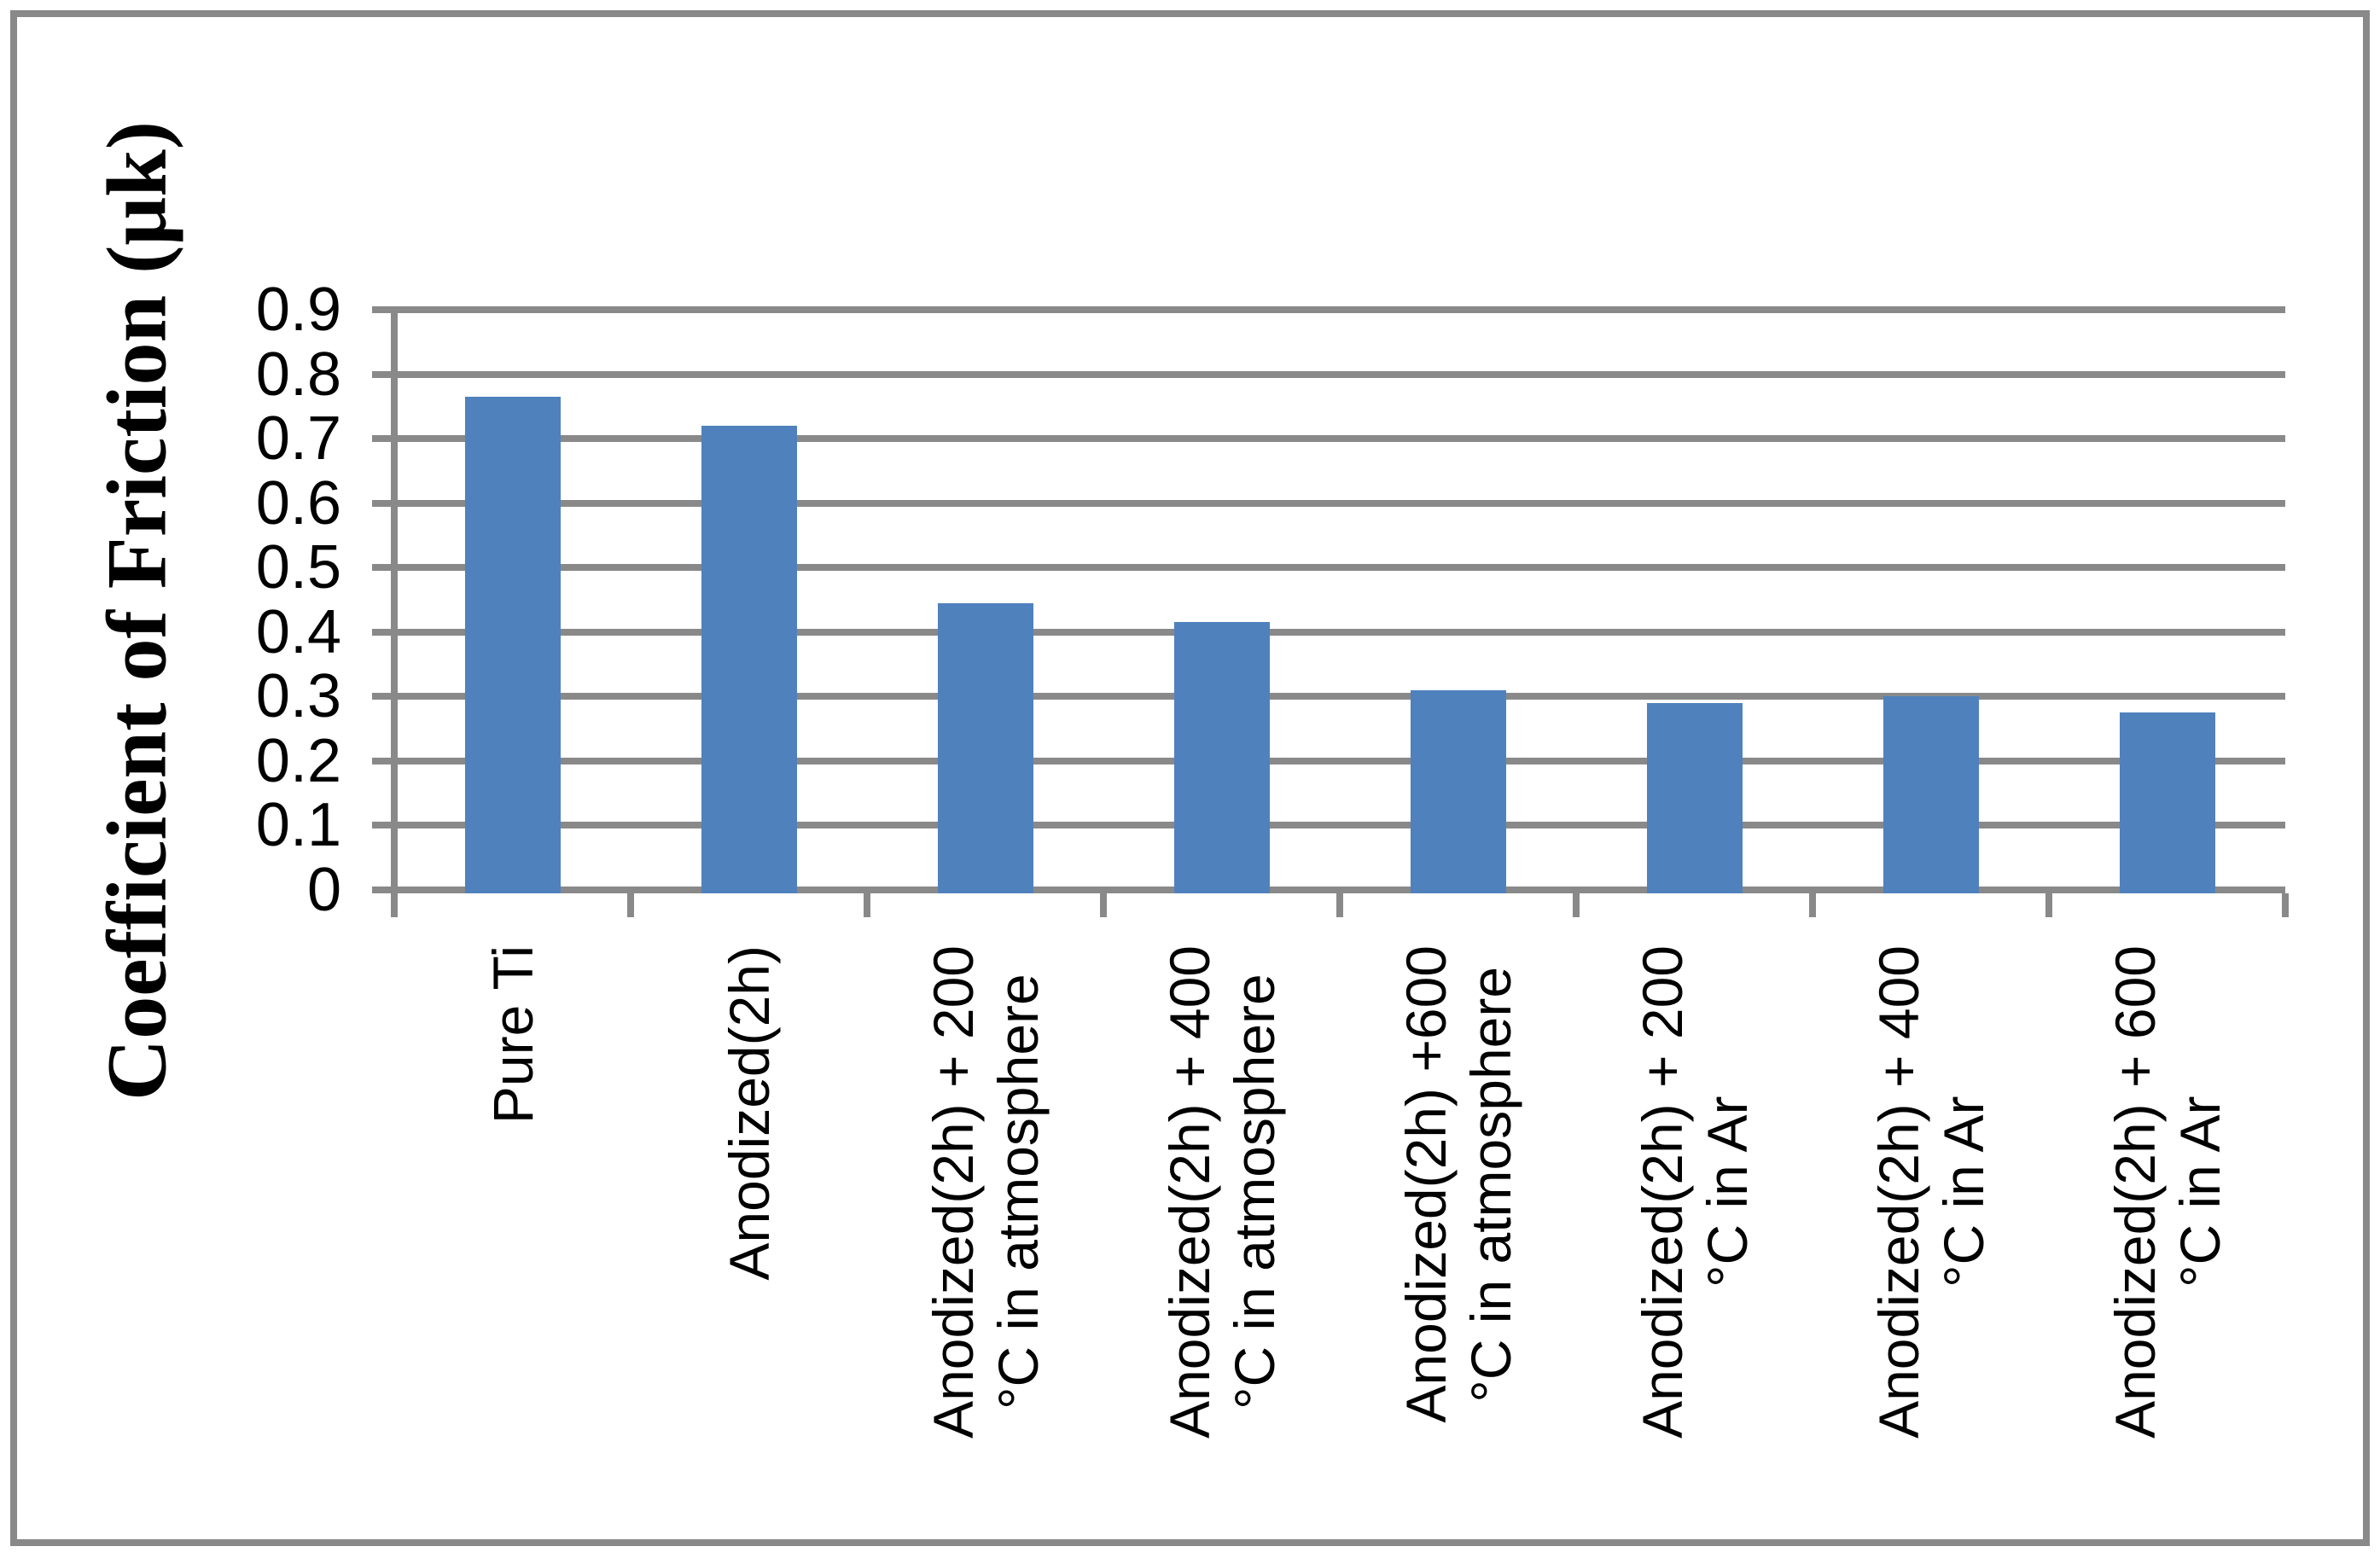 This screenshot has height=1558, width=2380. I want to click on x-axis-category-label: Anodized(2h) + 200 °C in Ar, so click(1694, 1192).